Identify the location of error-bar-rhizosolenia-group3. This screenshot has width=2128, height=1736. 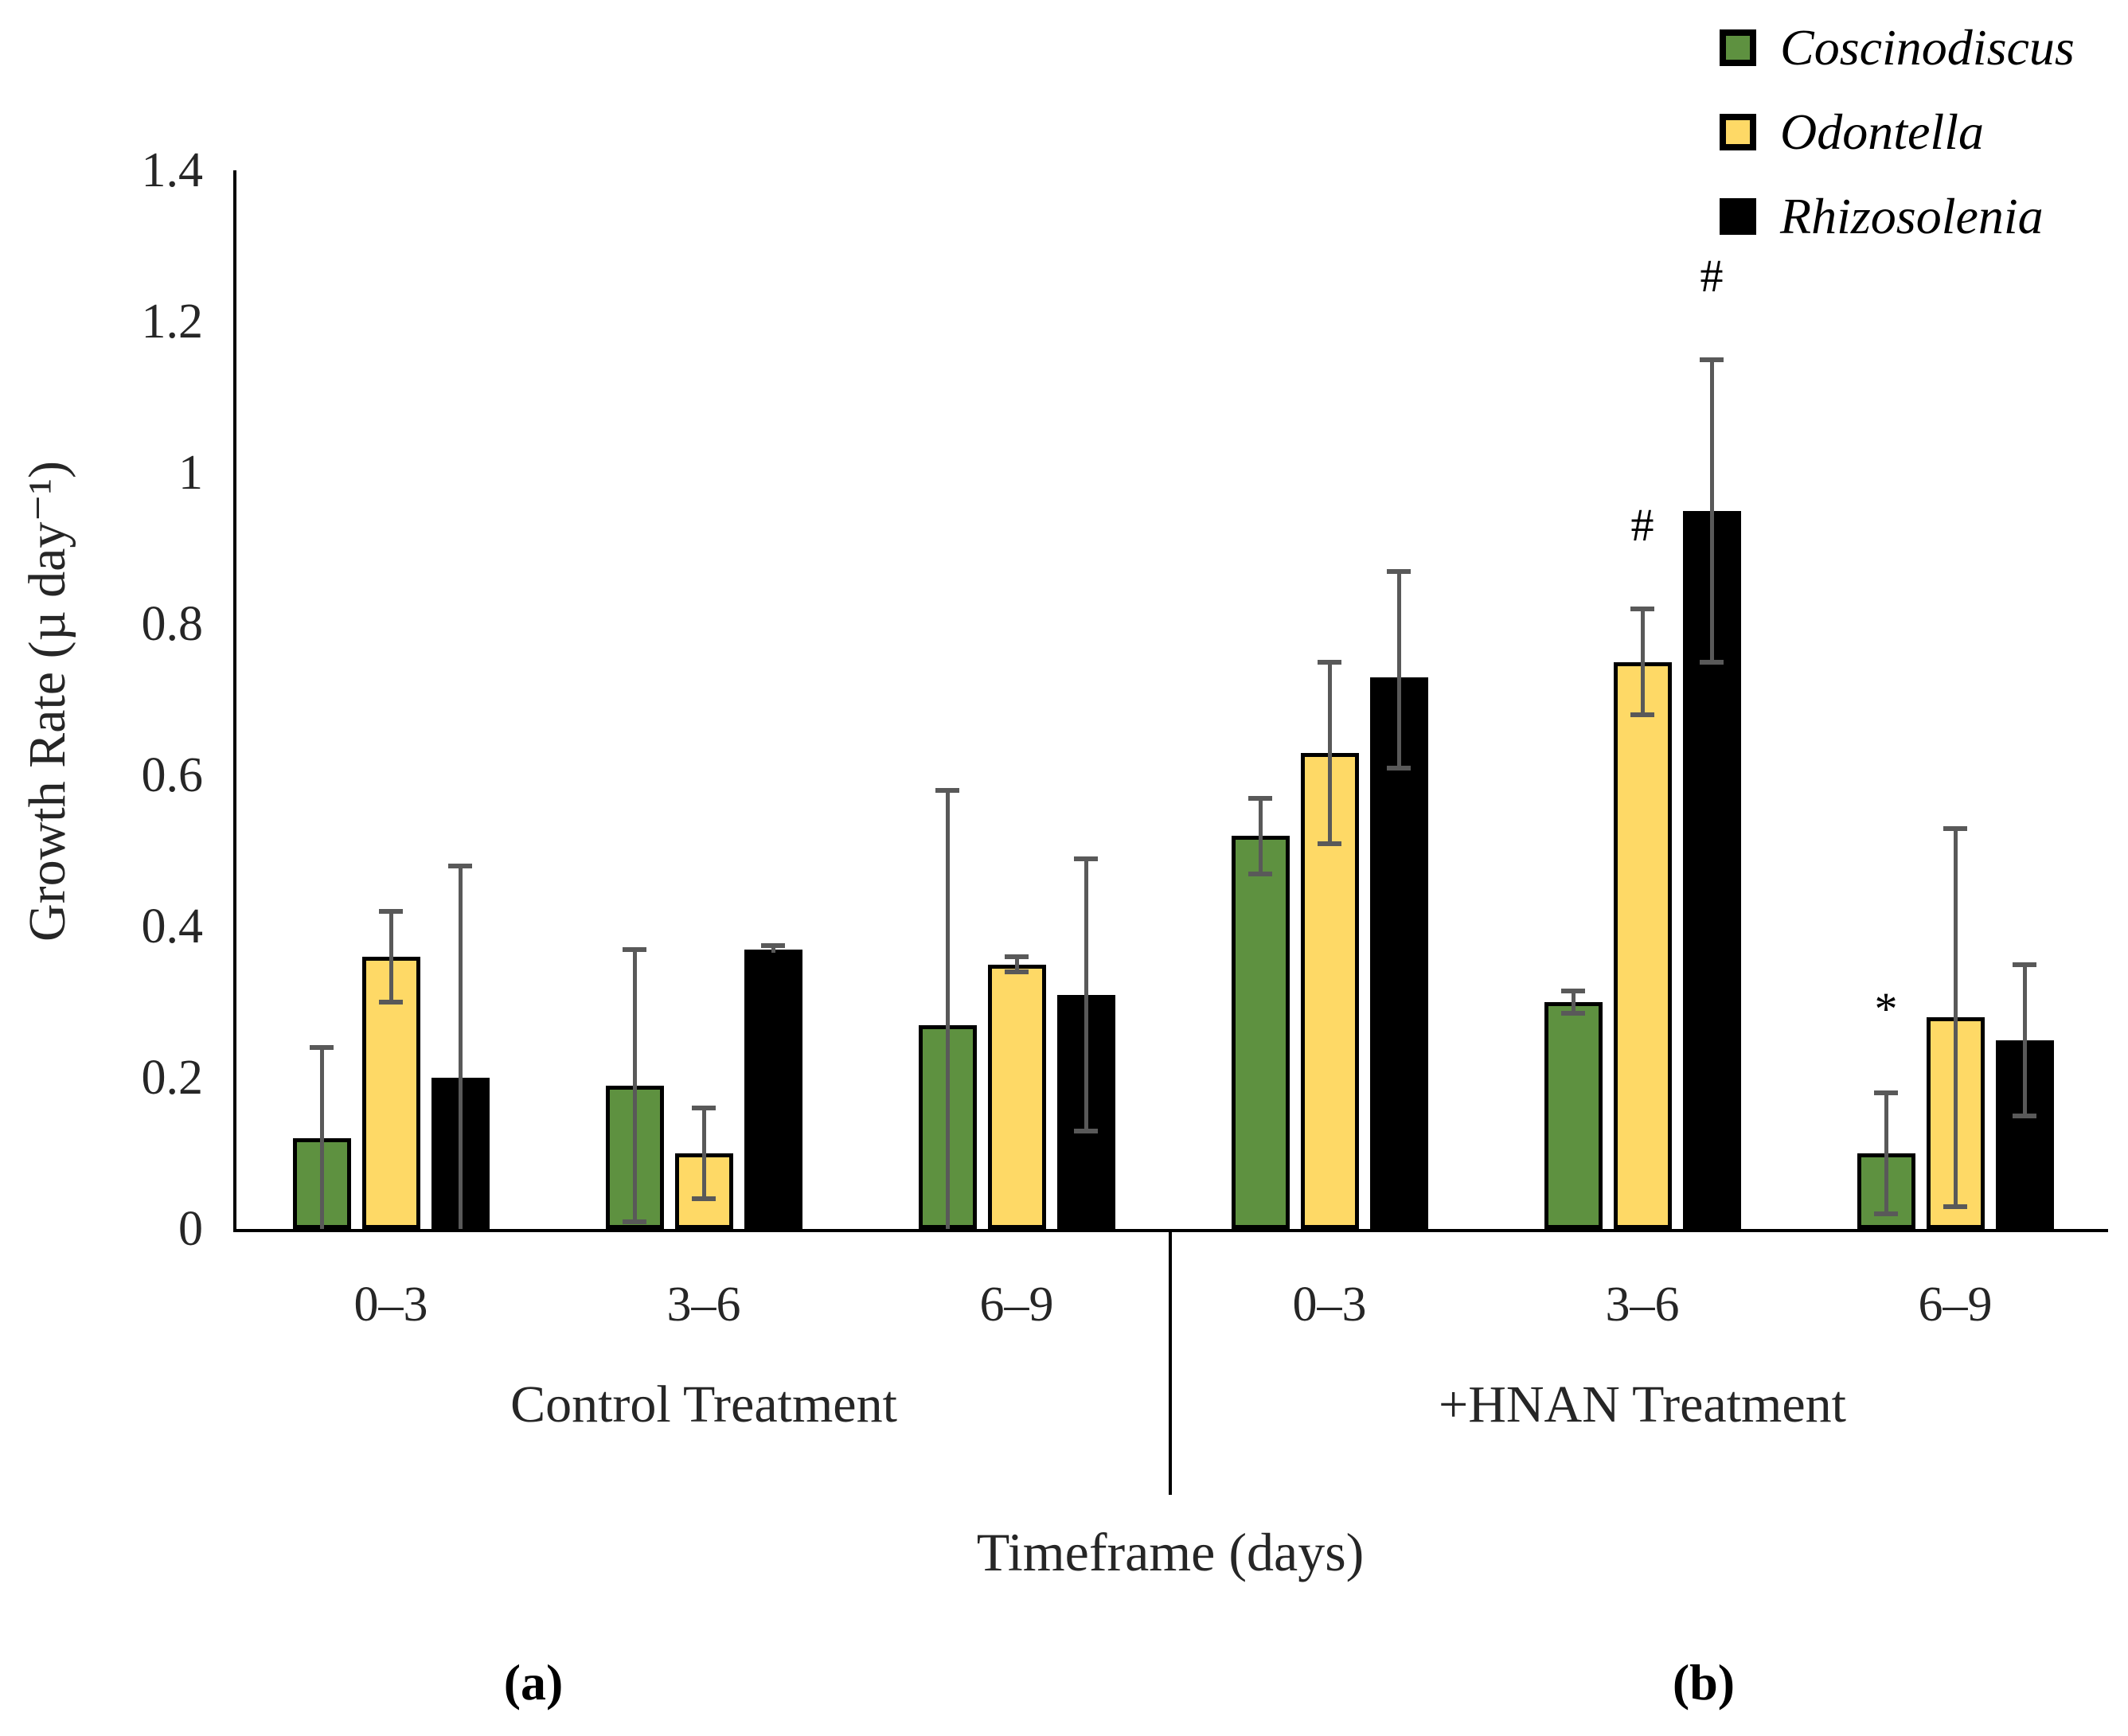
(1398, 669).